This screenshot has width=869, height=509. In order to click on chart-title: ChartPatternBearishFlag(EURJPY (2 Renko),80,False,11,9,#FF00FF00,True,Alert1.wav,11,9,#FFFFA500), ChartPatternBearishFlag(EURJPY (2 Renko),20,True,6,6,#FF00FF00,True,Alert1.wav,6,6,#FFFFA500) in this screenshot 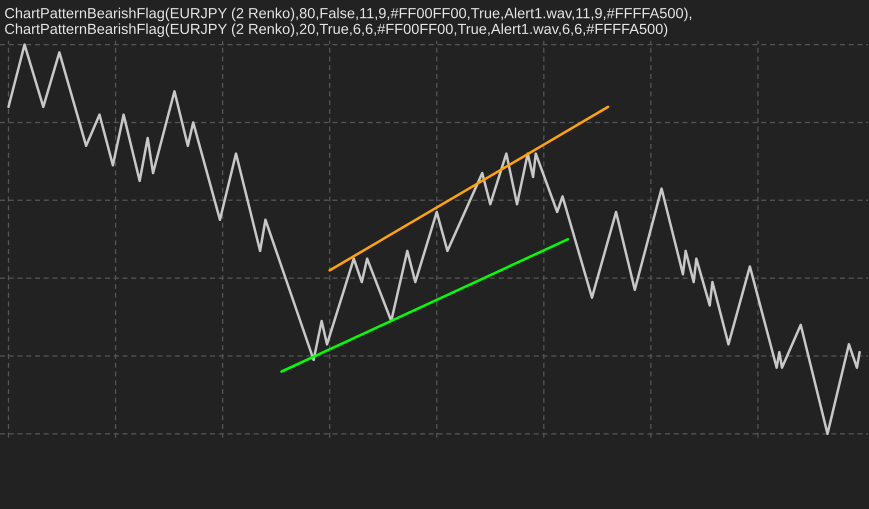, I will do `click(348, 22)`.